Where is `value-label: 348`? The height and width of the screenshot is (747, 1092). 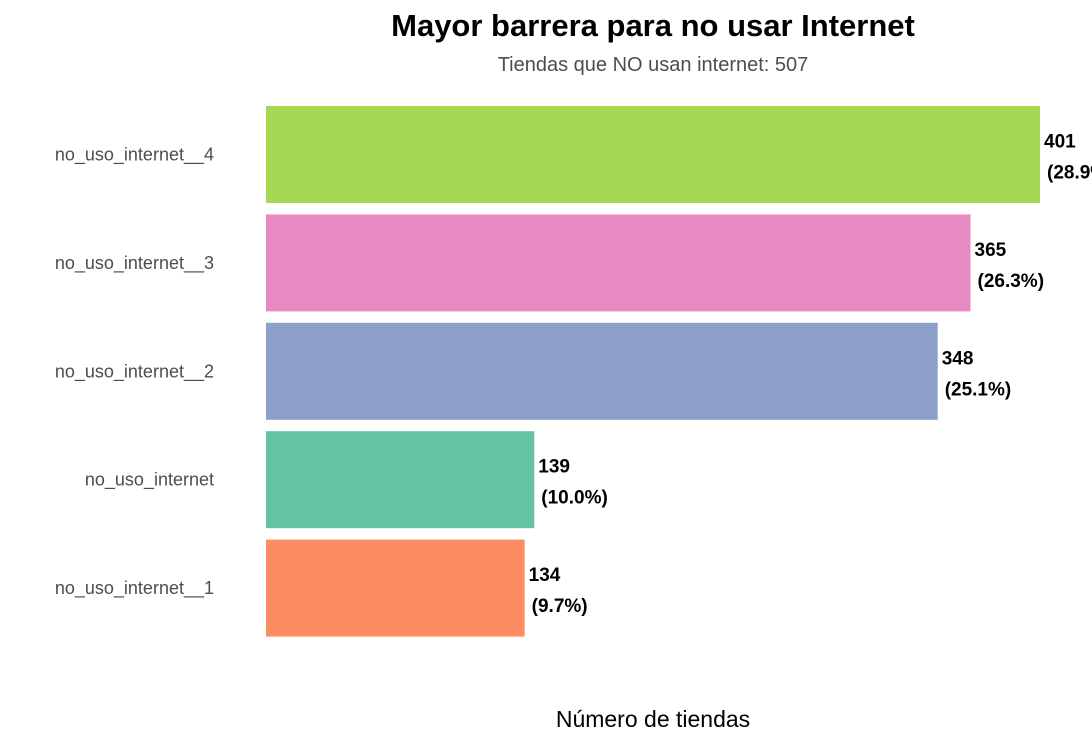 value-label: 348 is located at coordinates (958, 358).